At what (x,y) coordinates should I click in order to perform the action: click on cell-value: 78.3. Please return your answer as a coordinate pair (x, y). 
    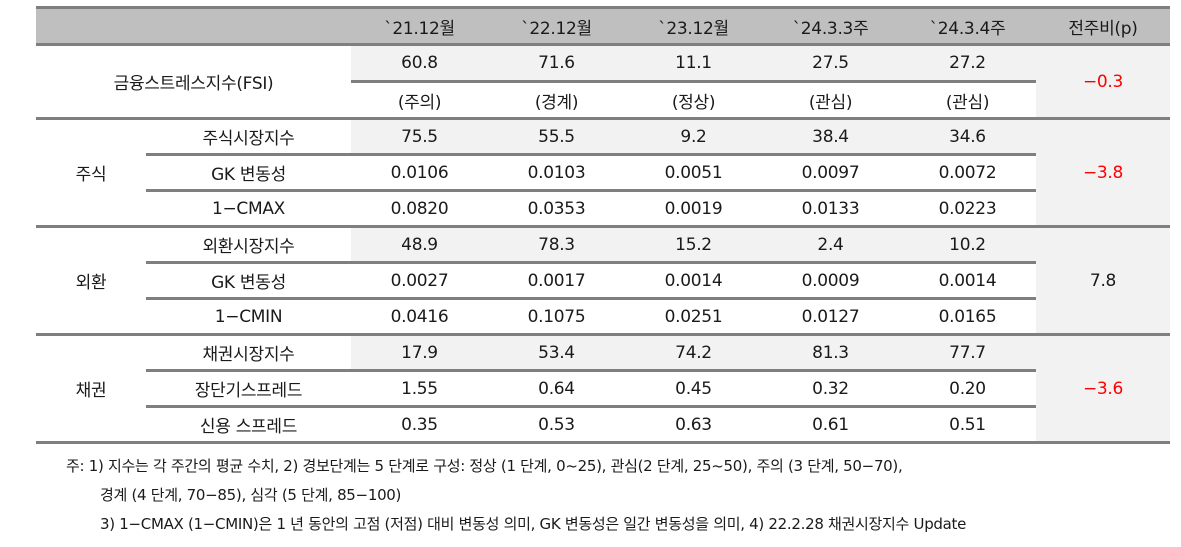
    Looking at the image, I should click on (556, 244).